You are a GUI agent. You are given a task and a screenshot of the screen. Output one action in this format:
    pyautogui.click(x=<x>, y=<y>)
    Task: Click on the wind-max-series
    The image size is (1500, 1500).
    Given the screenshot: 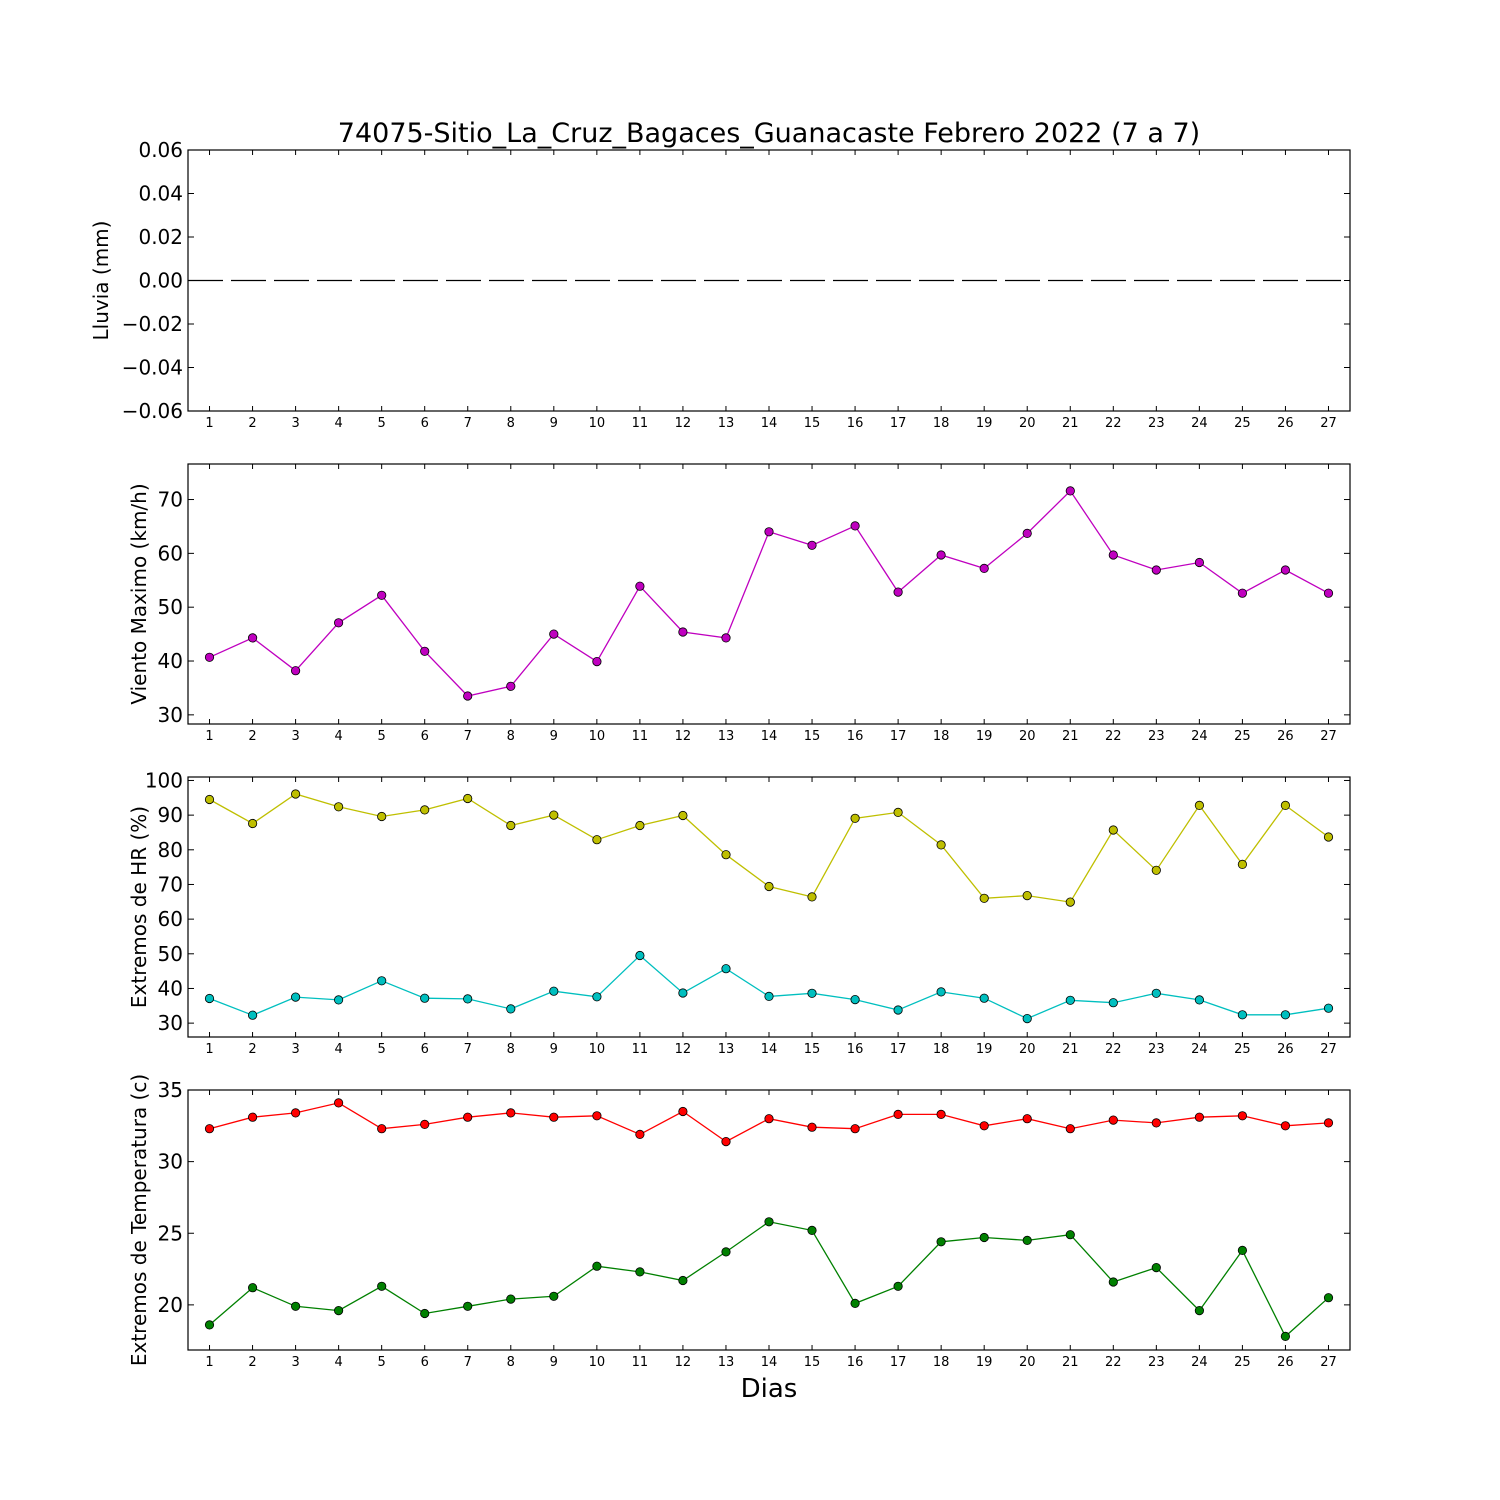 What is the action you would take?
    pyautogui.click(x=769, y=593)
    